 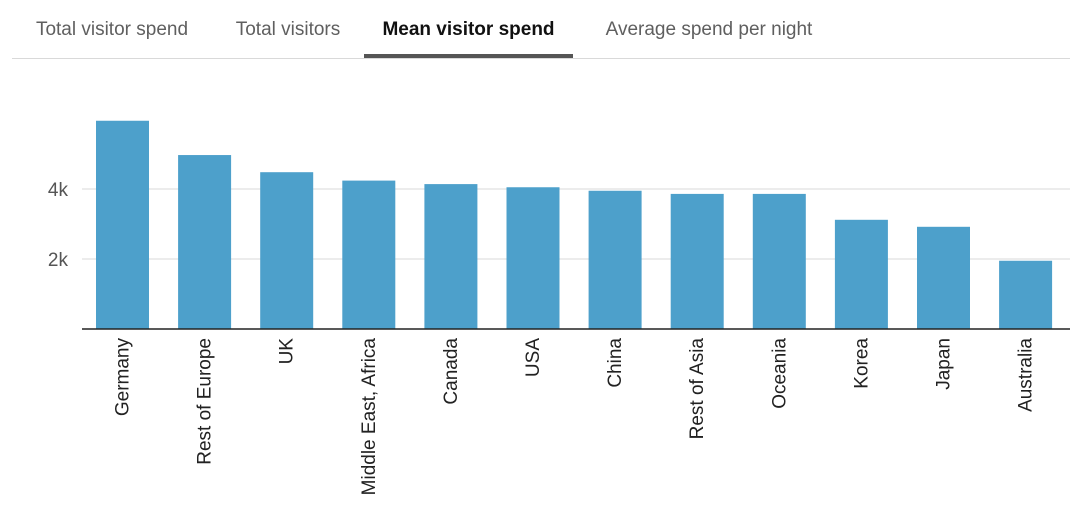 I want to click on category-label: Germany, so click(x=123, y=377).